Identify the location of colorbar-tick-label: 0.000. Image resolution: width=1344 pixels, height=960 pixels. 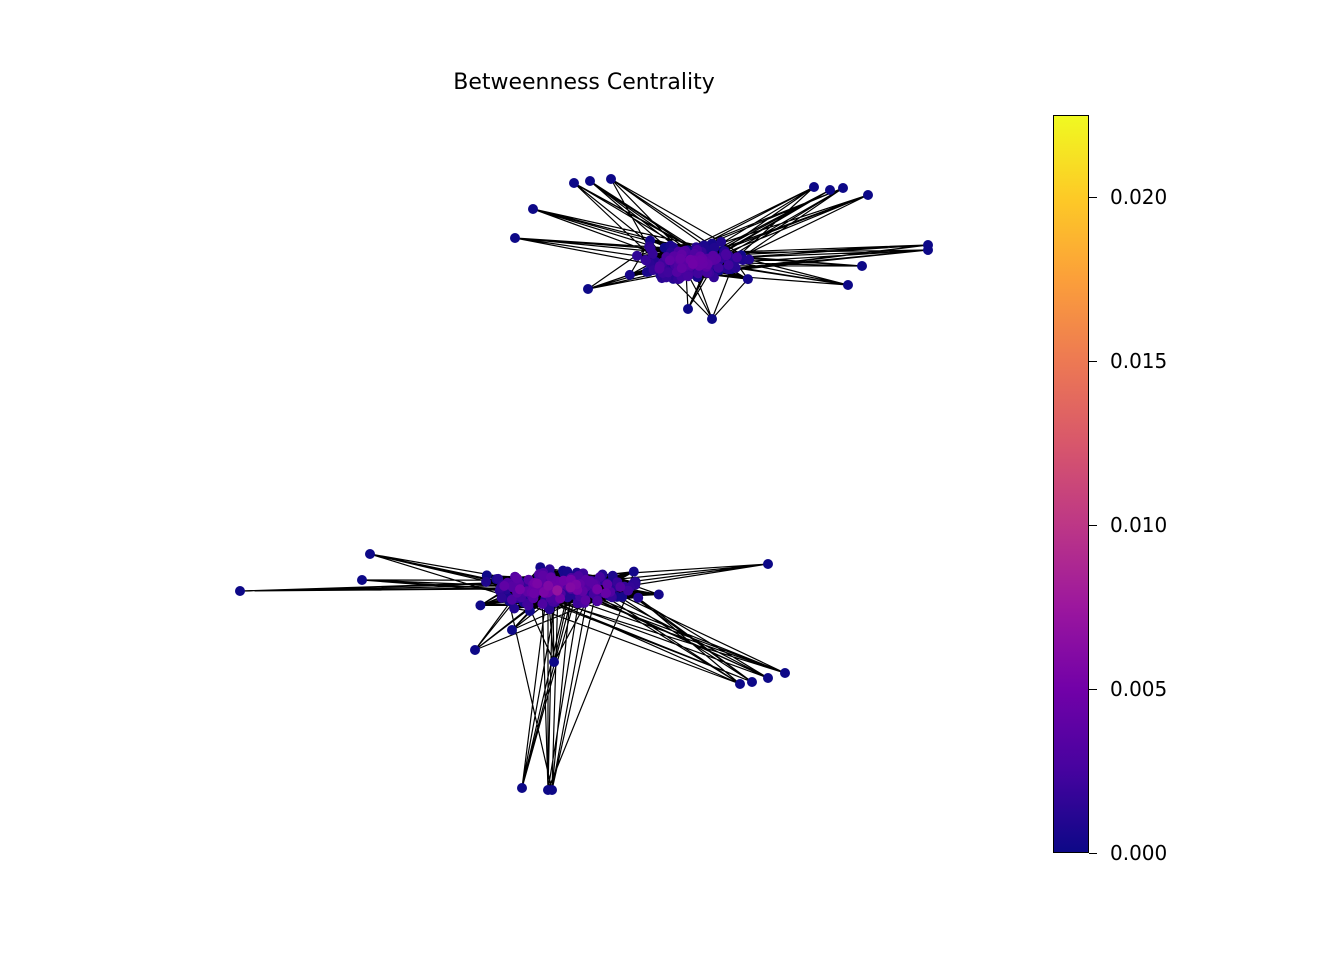
(1139, 853).